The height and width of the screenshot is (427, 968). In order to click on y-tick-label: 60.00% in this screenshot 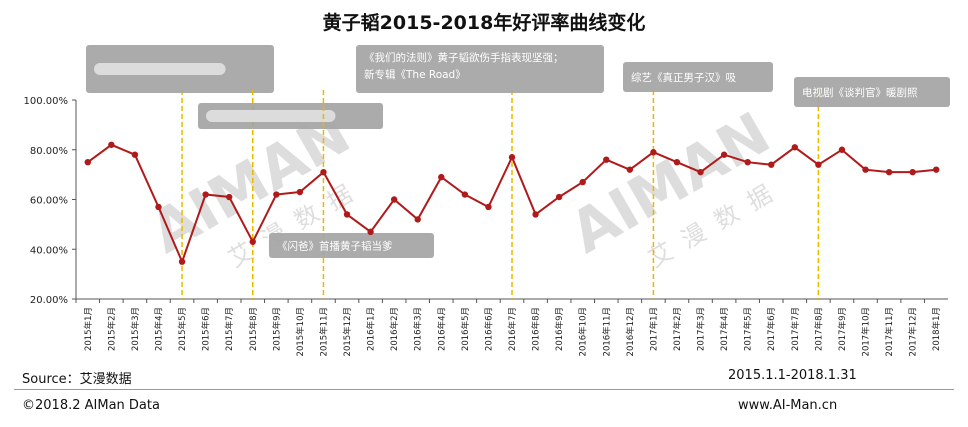, I will do `click(49, 201)`.